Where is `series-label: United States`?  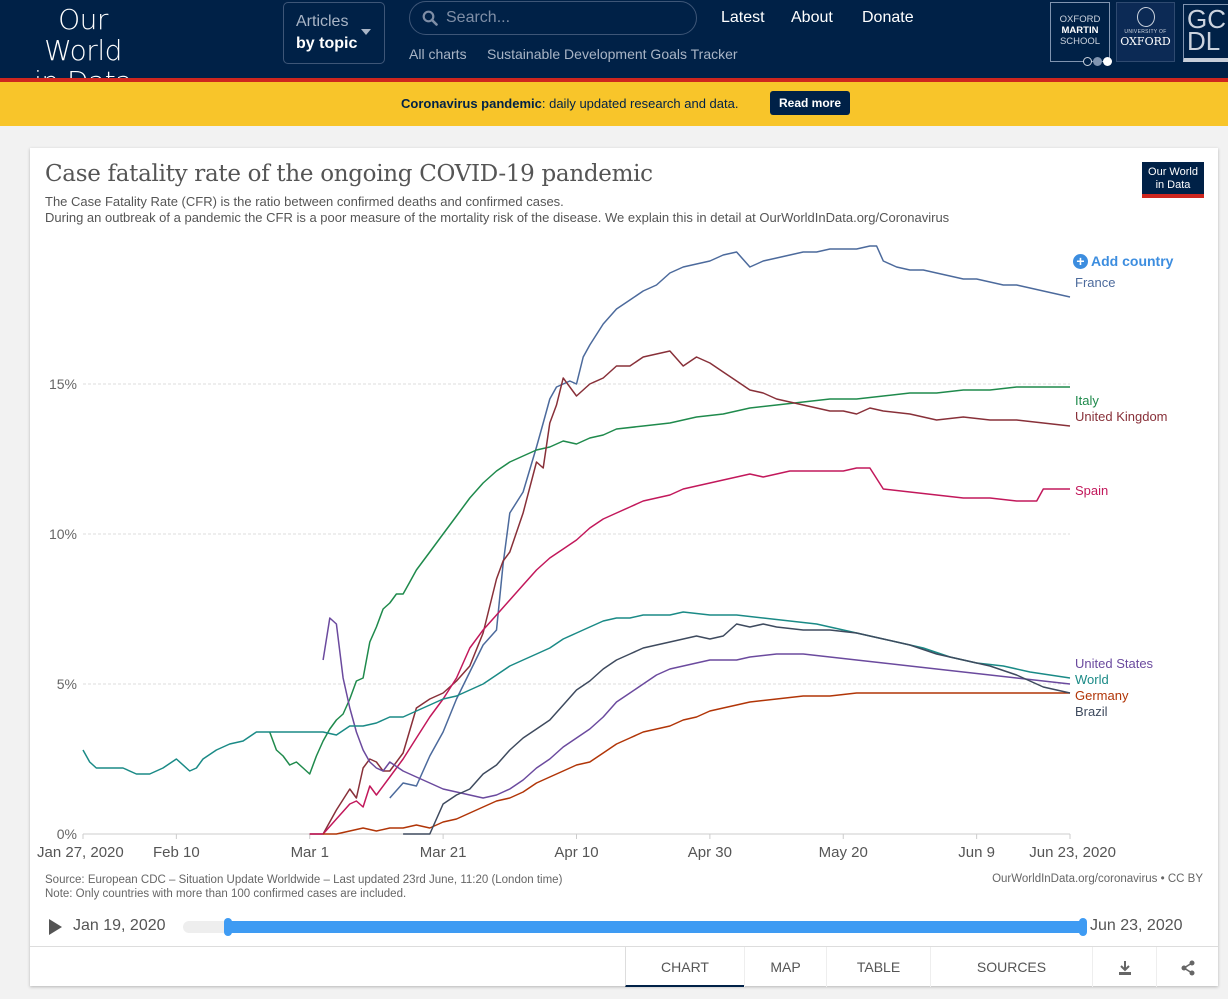 series-label: United States is located at coordinates (1114, 663).